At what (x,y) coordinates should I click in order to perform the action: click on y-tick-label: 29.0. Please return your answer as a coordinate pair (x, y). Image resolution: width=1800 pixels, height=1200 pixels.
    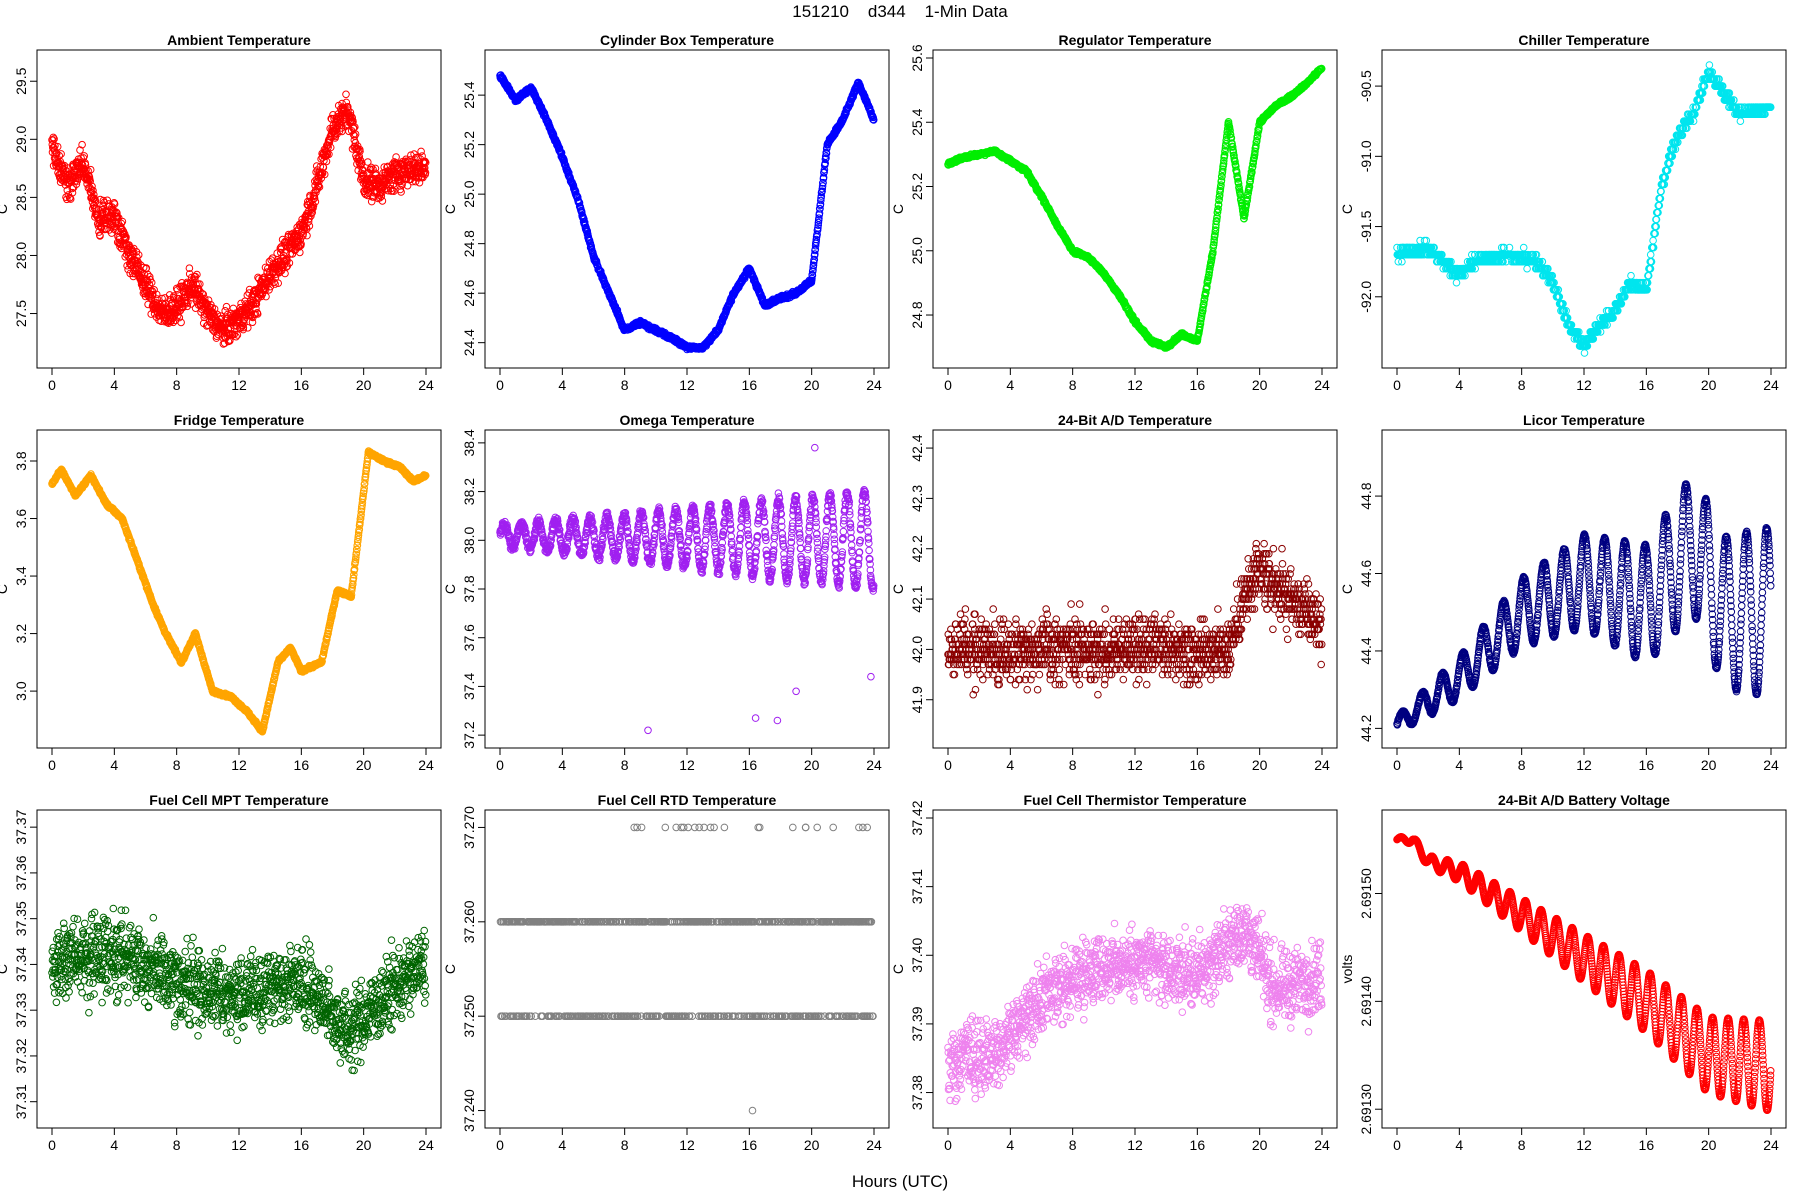
    Looking at the image, I should click on (21, 138).